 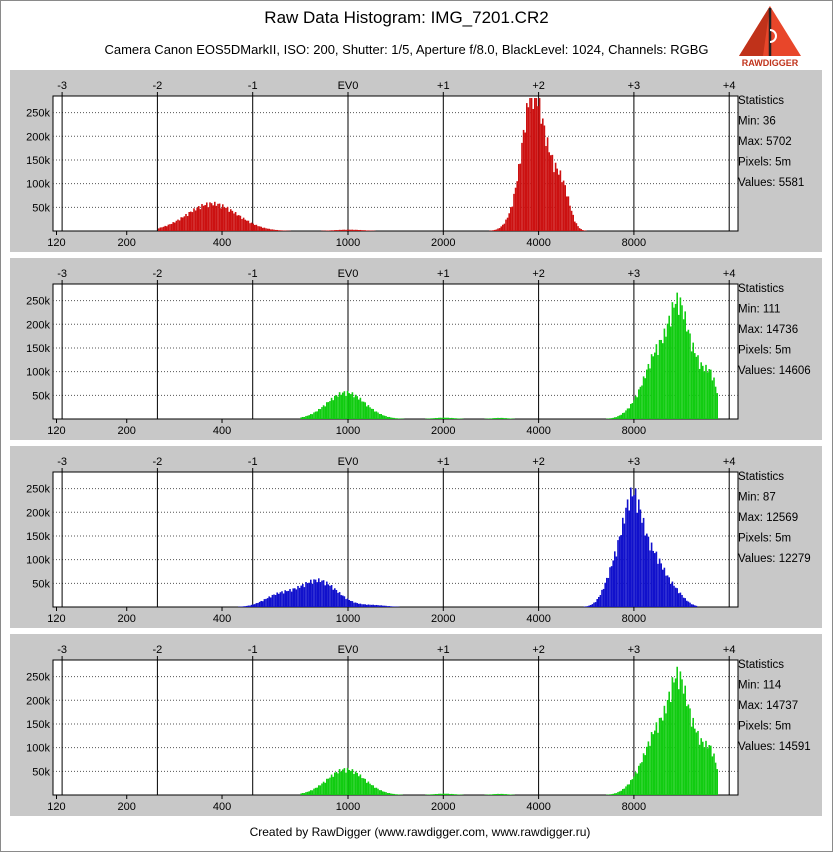 I want to click on y-tick-label: 50k, so click(x=41, y=208).